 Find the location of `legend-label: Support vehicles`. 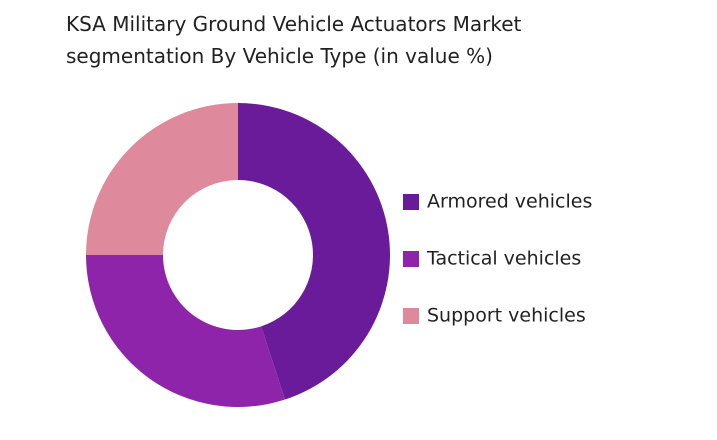

legend-label: Support vehicles is located at coordinates (506, 316).